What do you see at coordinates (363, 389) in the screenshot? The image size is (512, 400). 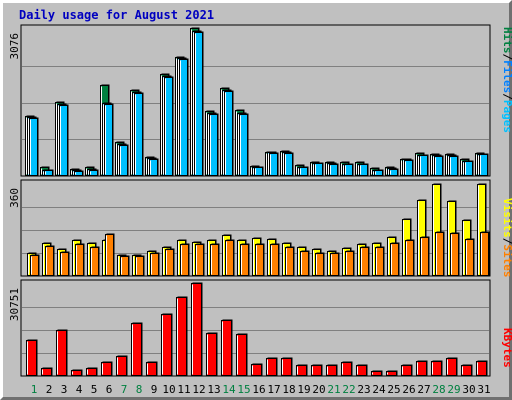 I see `x-tick-label: 23` at bounding box center [363, 389].